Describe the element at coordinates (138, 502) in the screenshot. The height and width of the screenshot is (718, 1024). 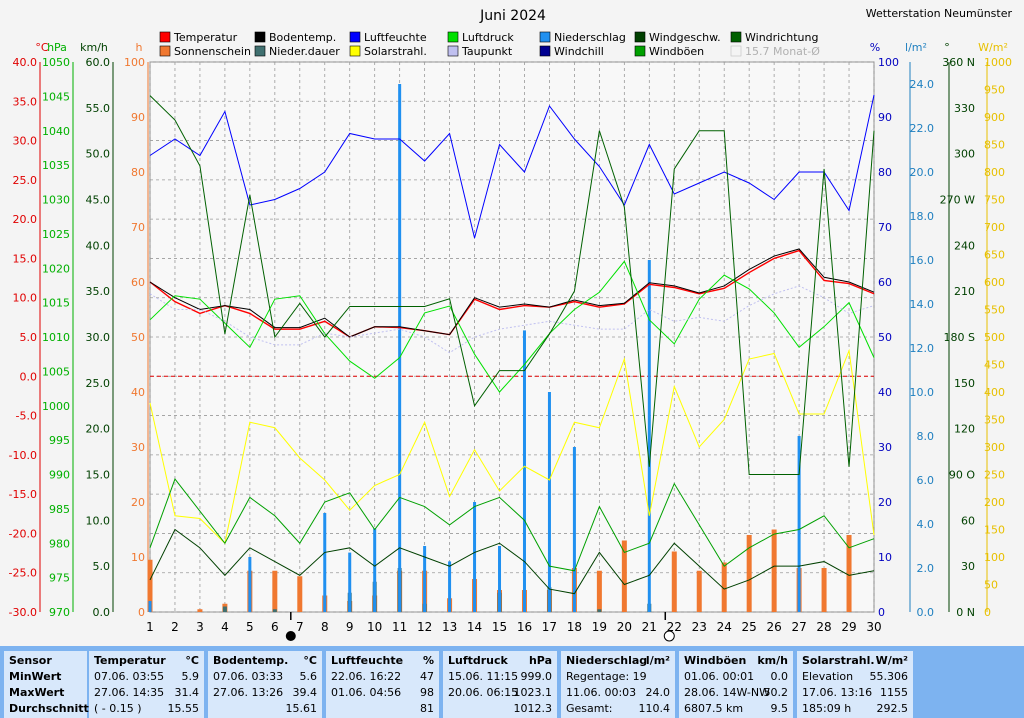
I see `axis-tick-label: 20` at that location.